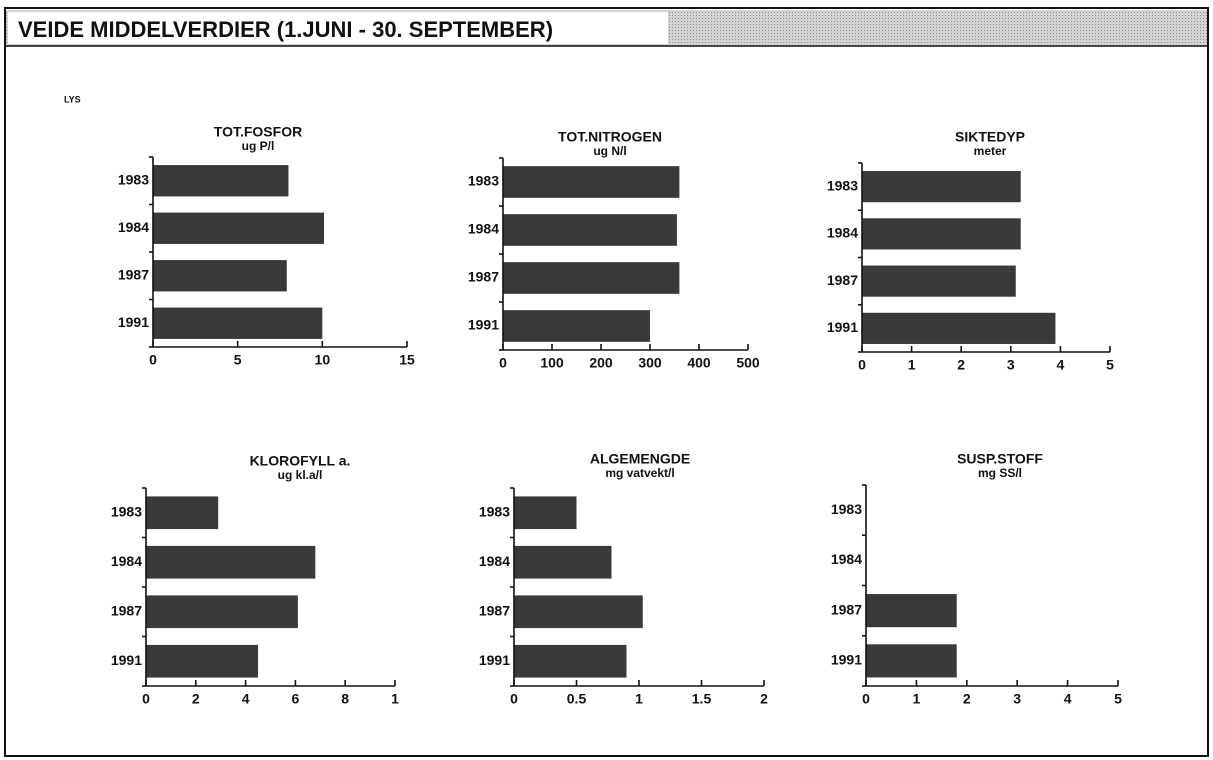 The width and height of the screenshot is (1213, 760). I want to click on x-tick-label: 8, so click(345, 699).